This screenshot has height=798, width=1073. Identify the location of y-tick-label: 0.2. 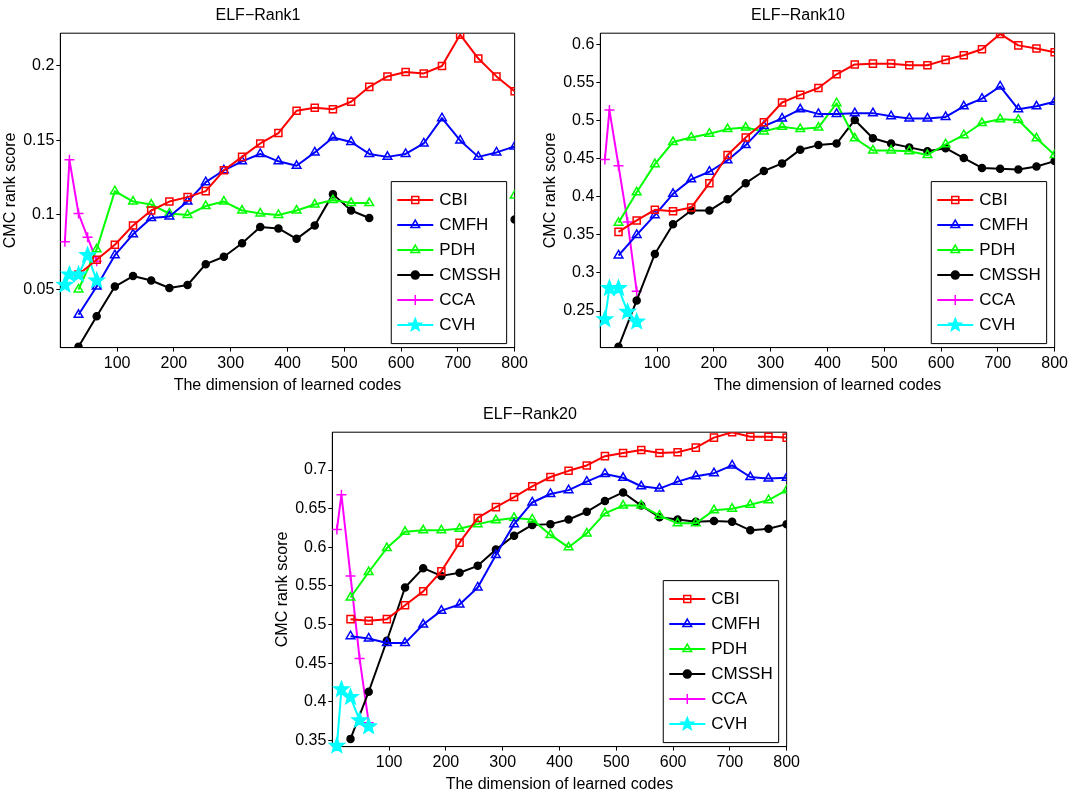
(43, 65).